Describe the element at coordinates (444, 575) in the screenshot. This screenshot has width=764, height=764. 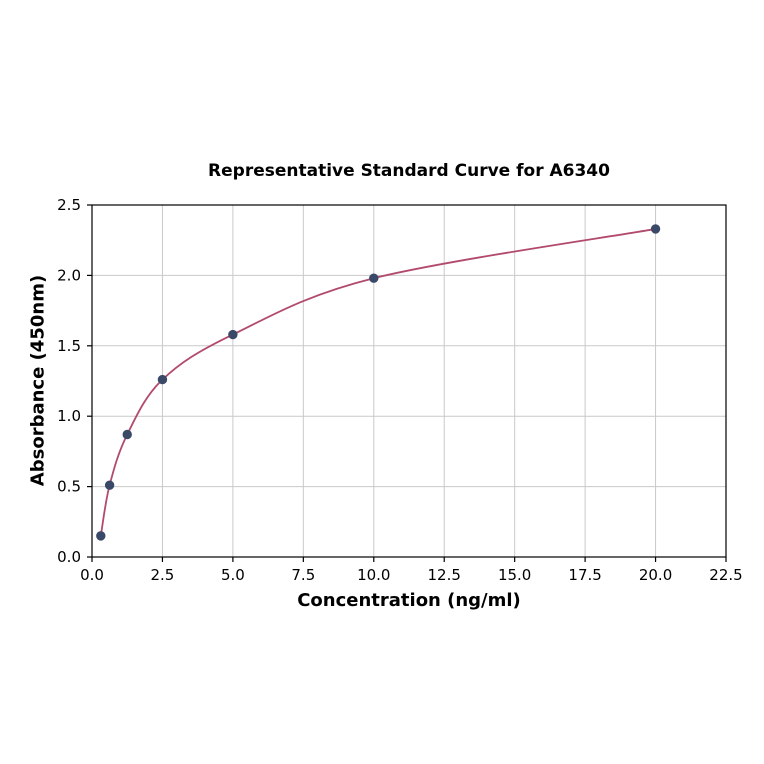
I see `x-tick-label: 12.5` at that location.